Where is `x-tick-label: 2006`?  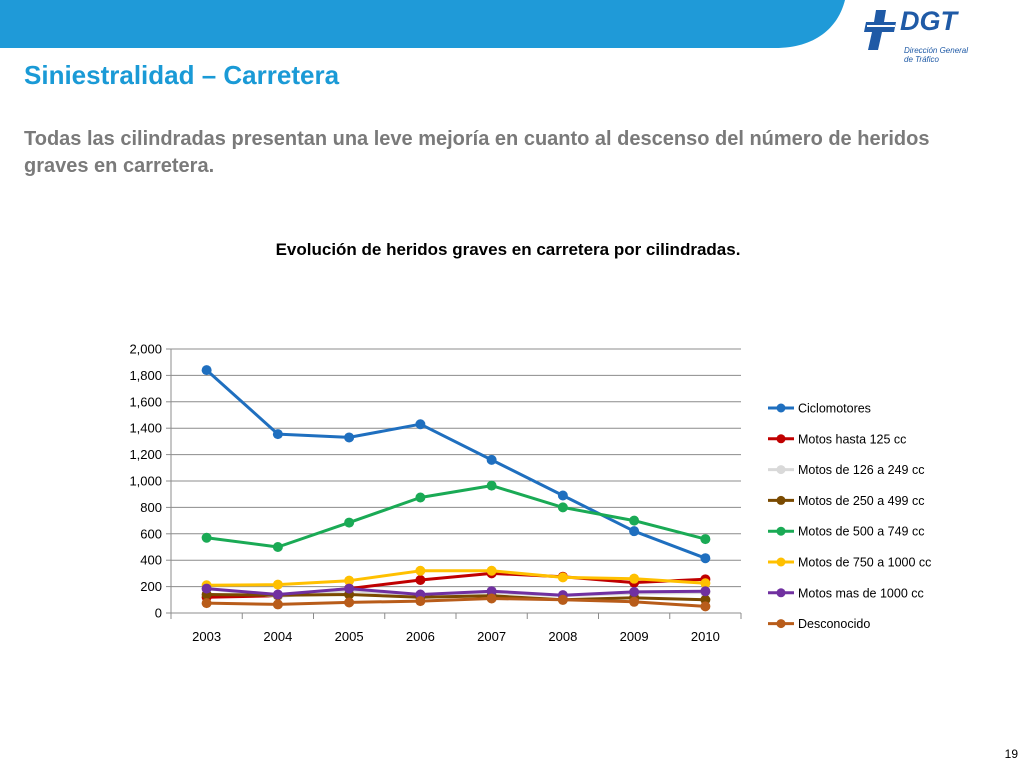 x-tick-label: 2006 is located at coordinates (420, 636).